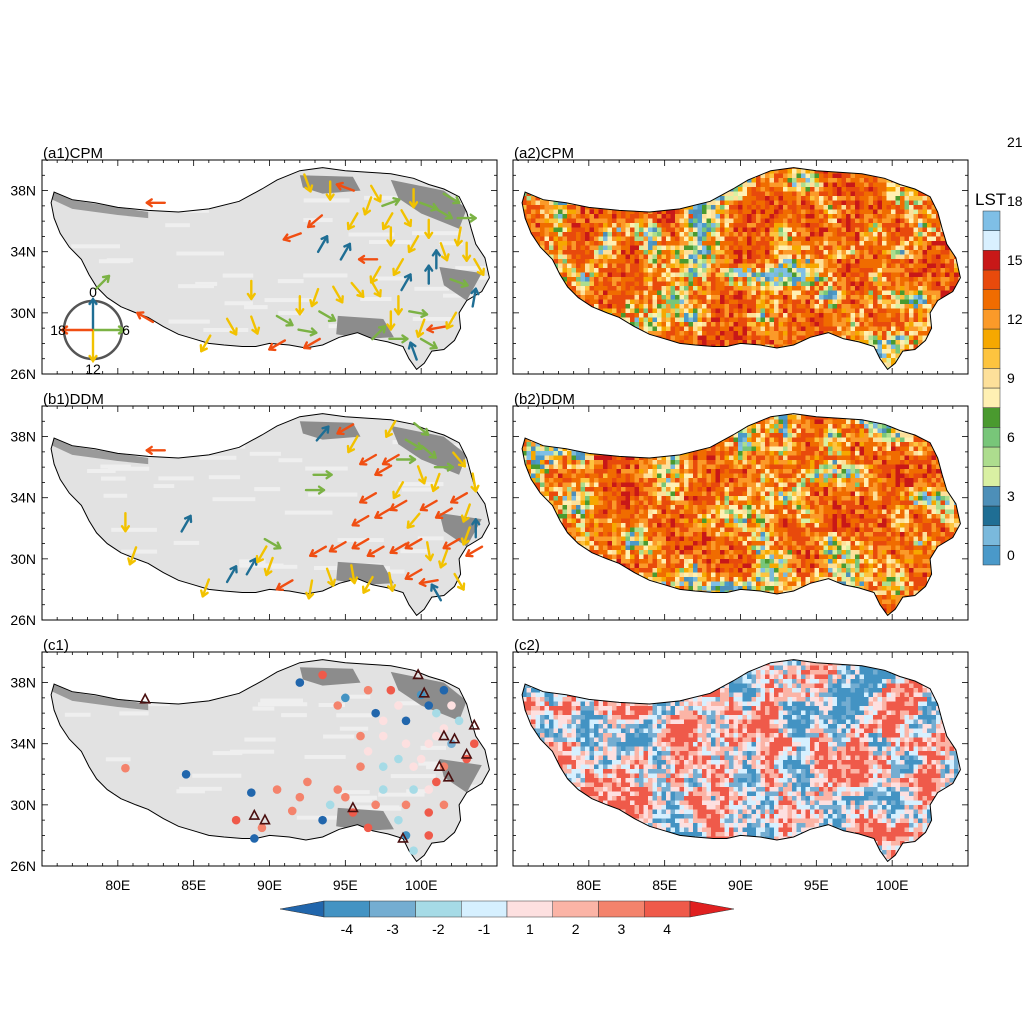 The width and height of the screenshot is (1024, 1024). What do you see at coordinates (73, 153) in the screenshot?
I see `panel-label: (a1)CPM` at bounding box center [73, 153].